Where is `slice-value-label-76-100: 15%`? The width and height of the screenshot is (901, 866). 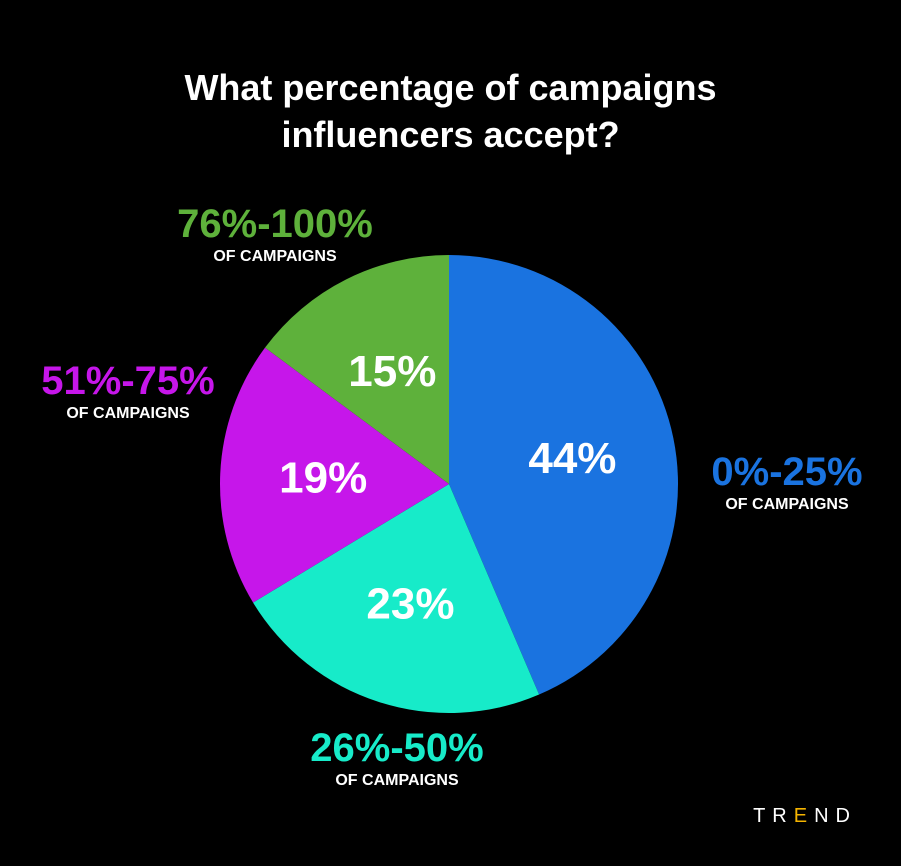
slice-value-label-76-100: 15% is located at coordinates (392, 371).